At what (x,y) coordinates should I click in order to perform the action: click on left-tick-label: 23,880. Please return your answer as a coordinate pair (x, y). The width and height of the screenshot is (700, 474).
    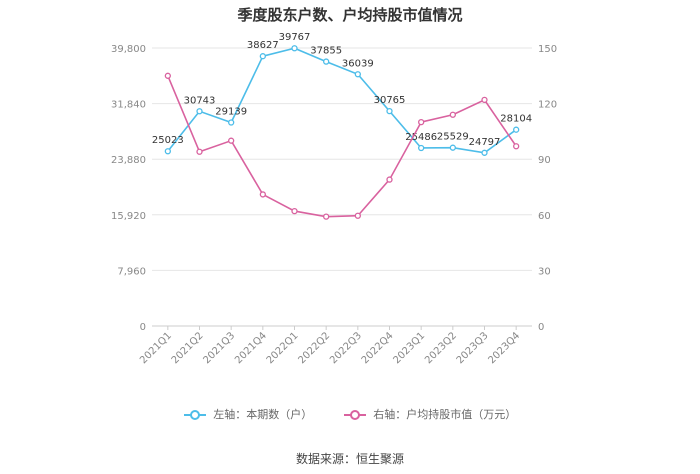
    Looking at the image, I should click on (128, 160).